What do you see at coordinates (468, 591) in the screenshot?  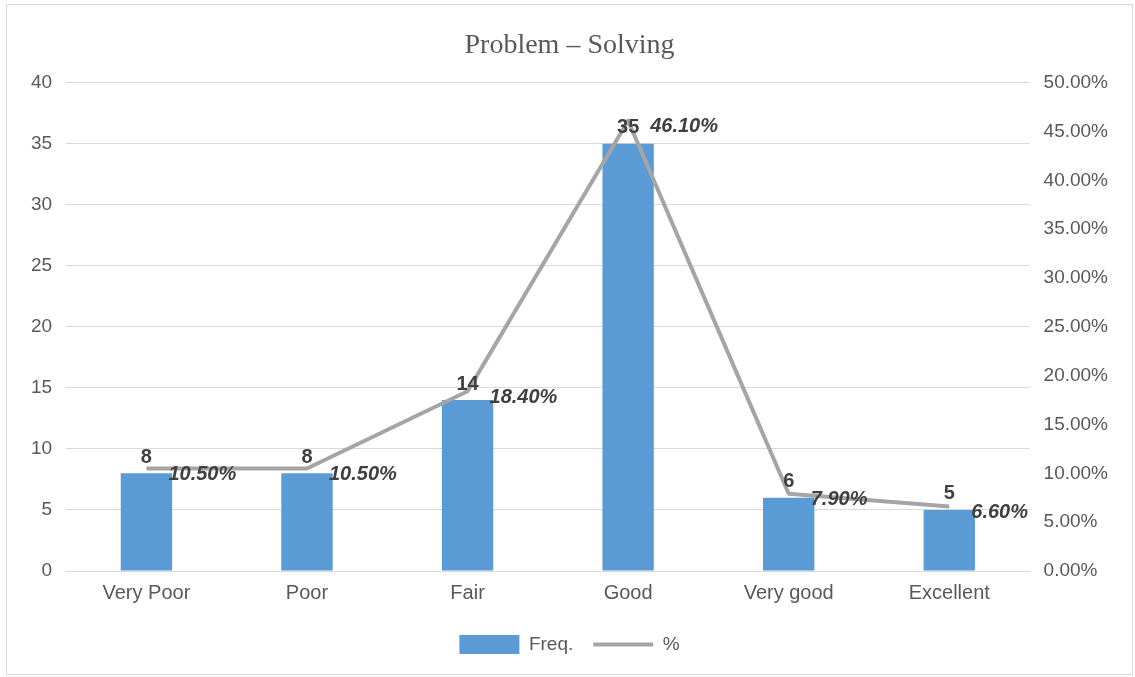 I see `x-tick-label: Fair` at bounding box center [468, 591].